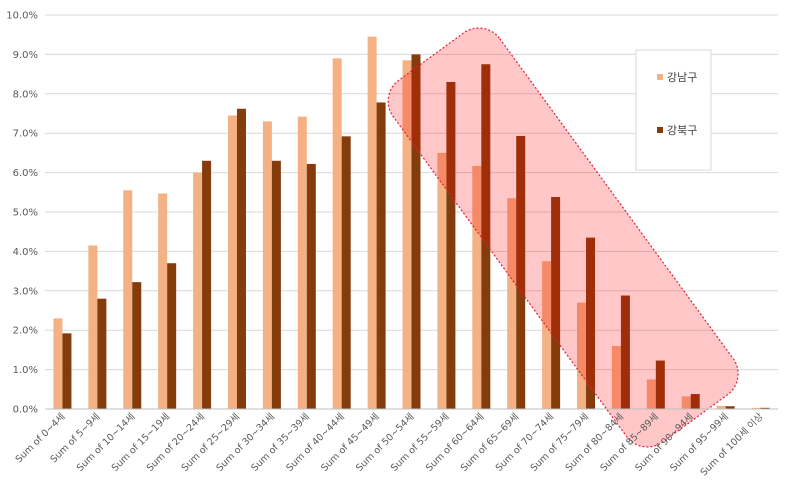 The image size is (800, 503). I want to click on y-tick-label: 10.0%, so click(22, 16).